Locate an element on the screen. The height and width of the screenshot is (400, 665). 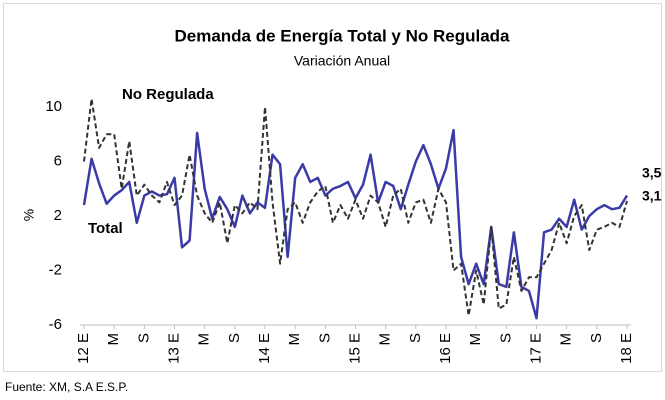
y-tick-label: 2 is located at coordinates (58, 215).